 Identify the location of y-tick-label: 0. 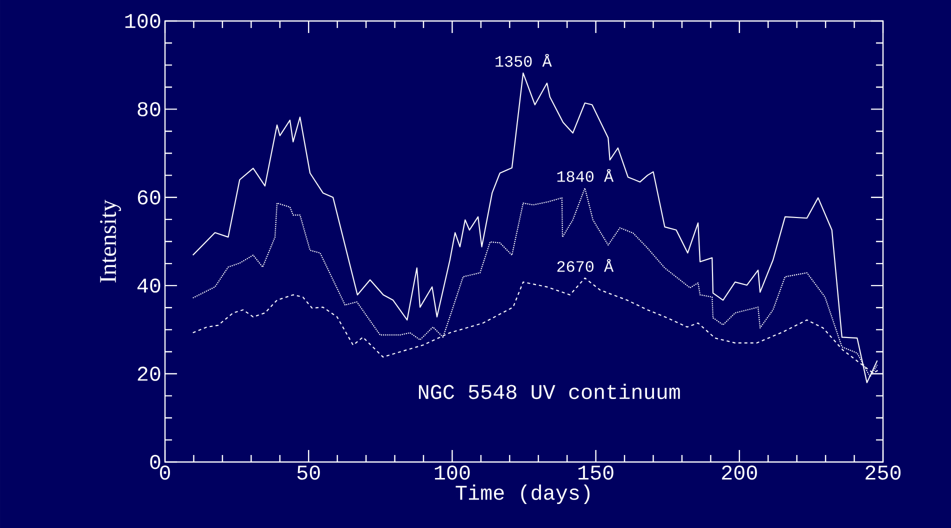
(155, 462).